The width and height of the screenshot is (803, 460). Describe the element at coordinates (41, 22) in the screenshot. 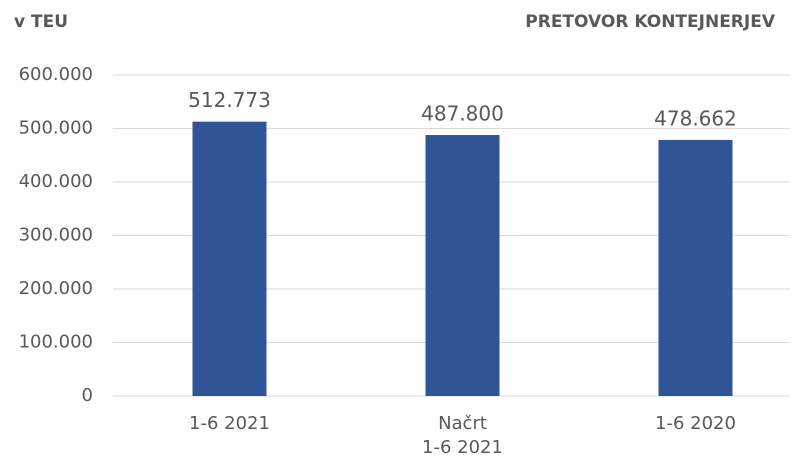

I see `y-axis-label: v TEU` at that location.